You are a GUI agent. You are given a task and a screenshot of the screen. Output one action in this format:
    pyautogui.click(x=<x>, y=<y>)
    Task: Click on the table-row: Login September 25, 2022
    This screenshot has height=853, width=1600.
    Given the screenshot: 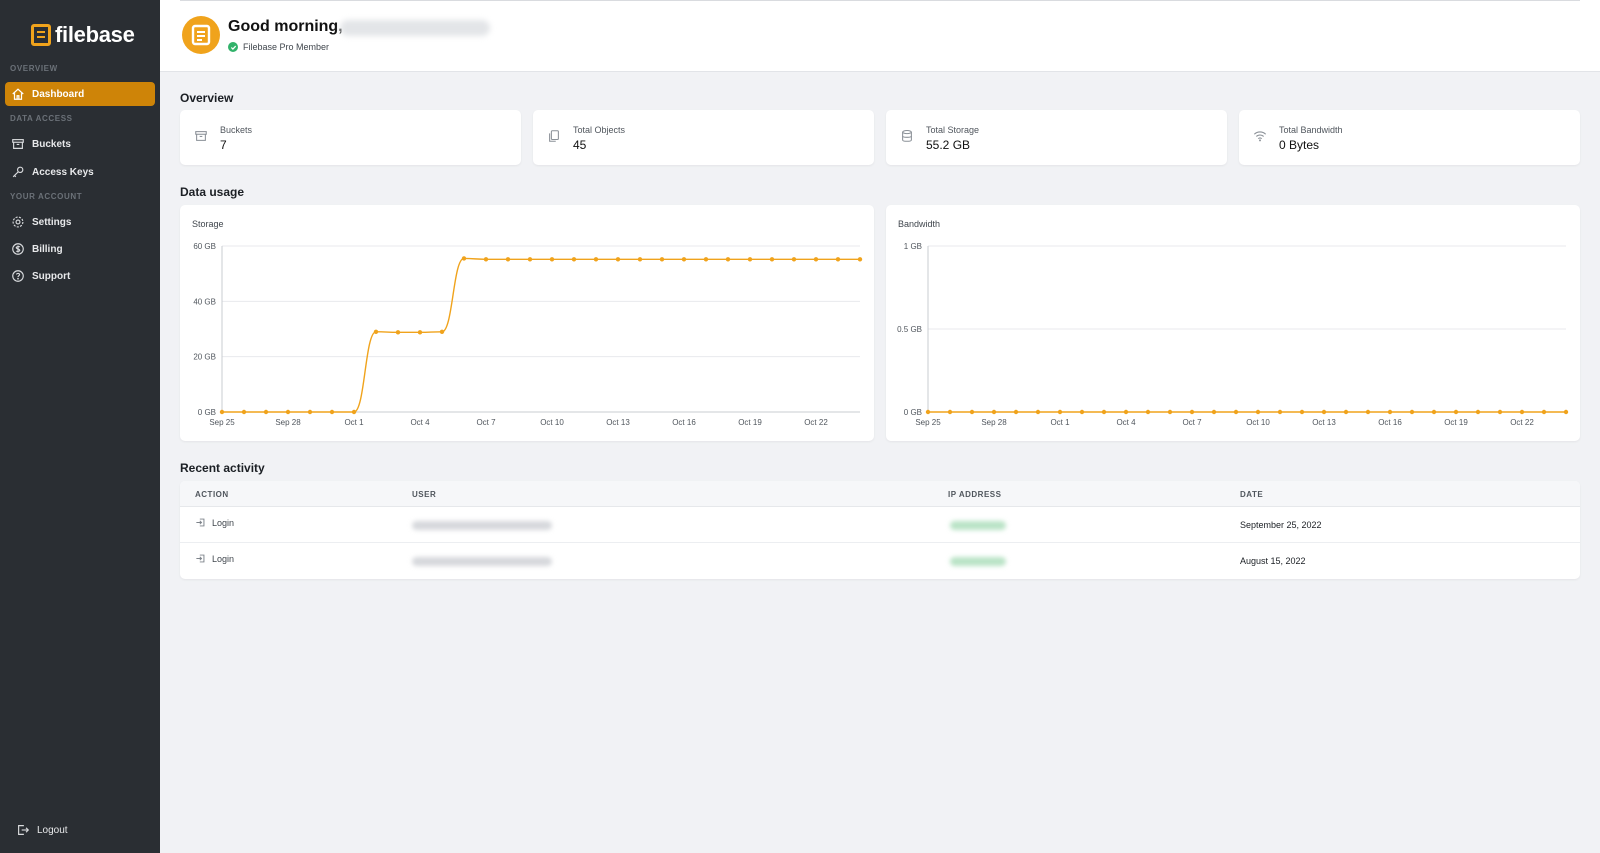 What is the action you would take?
    pyautogui.click(x=880, y=525)
    